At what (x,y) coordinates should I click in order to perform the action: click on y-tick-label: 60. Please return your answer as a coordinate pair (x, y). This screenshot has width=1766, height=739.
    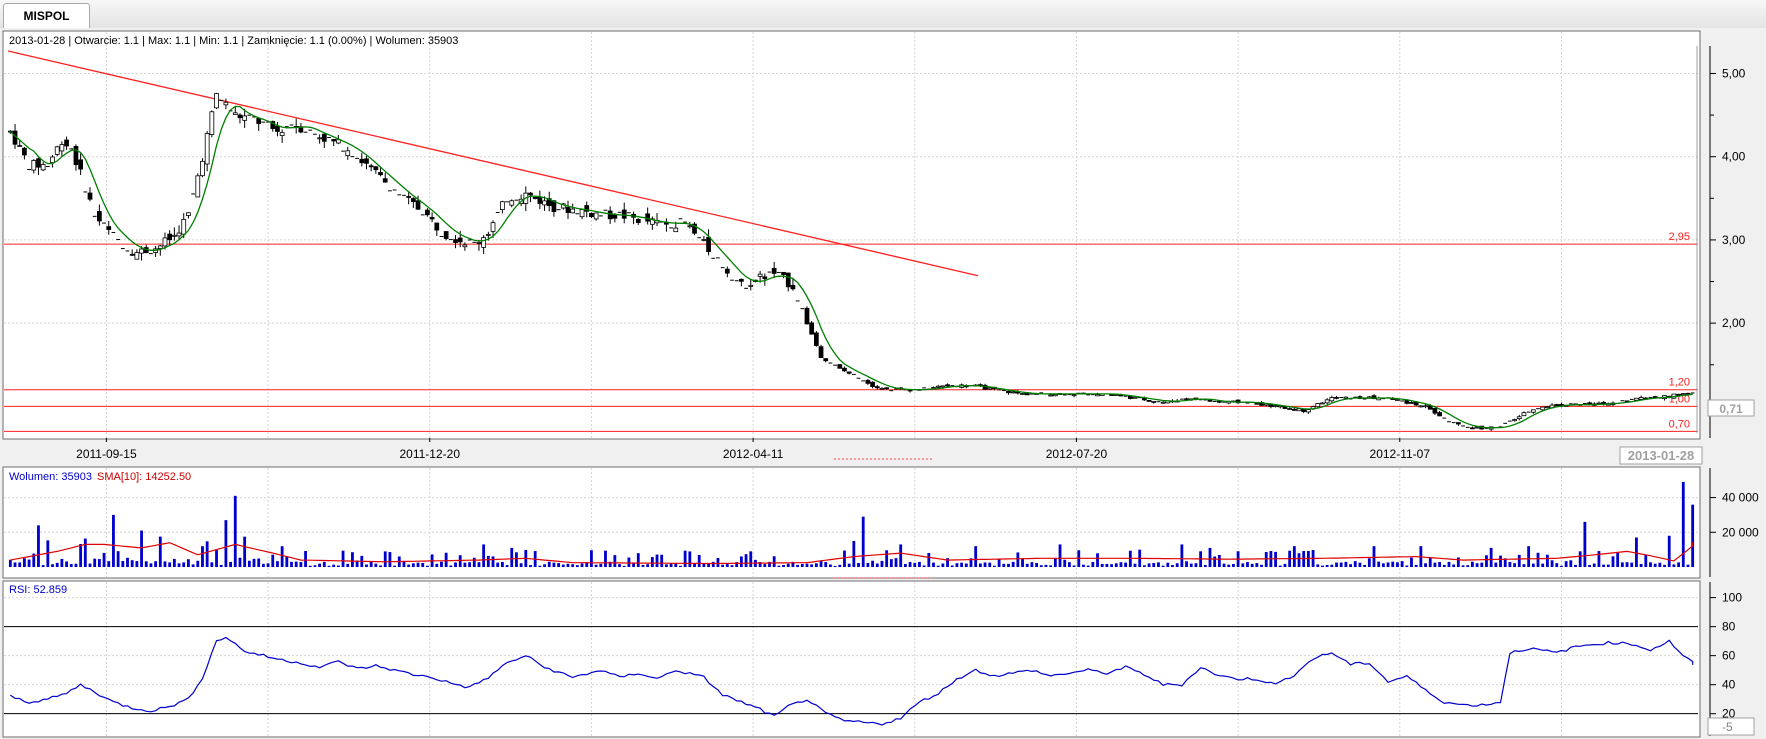
    Looking at the image, I should click on (1729, 656).